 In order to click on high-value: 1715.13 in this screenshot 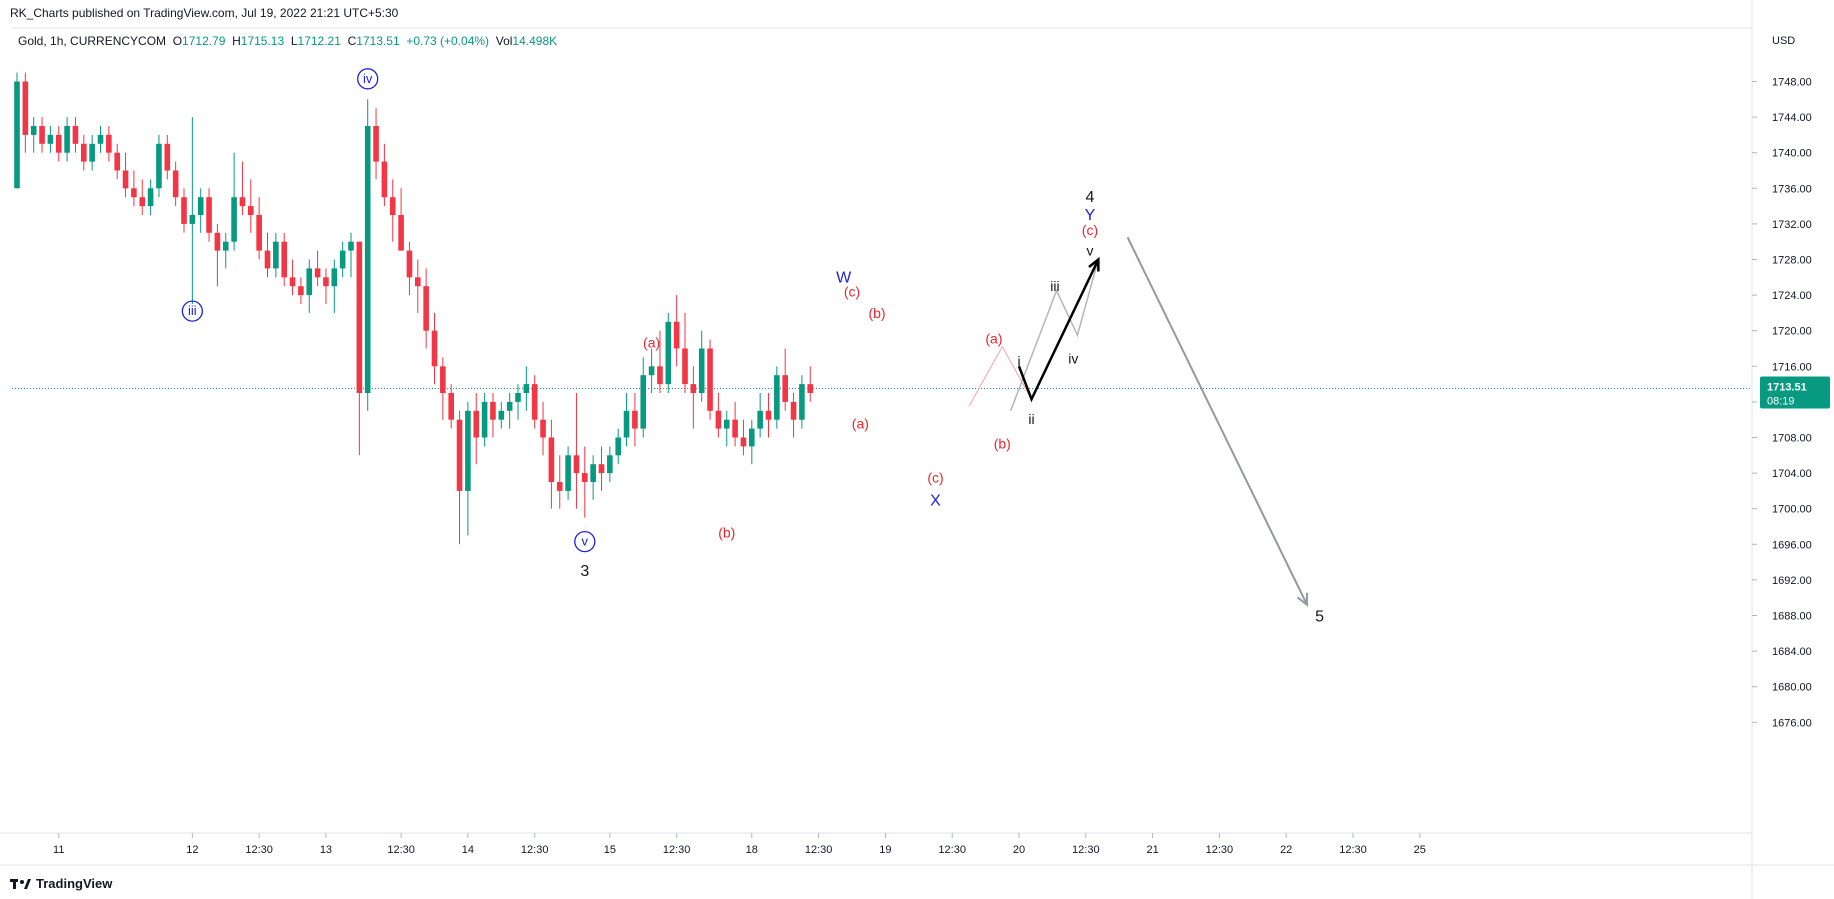, I will do `click(262, 41)`.